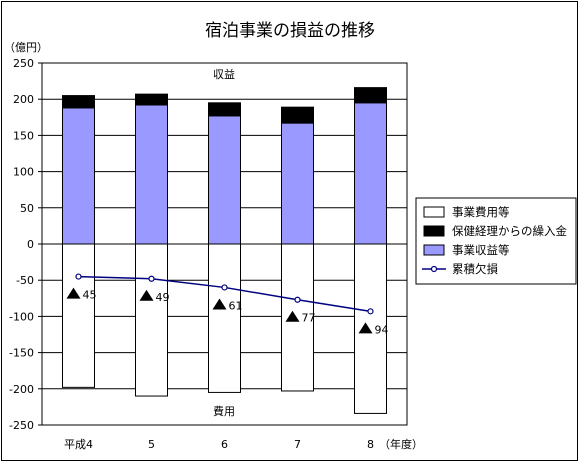 Image resolution: width=581 pixels, height=464 pixels. Describe the element at coordinates (21, 425) in the screenshot. I see `y-tick-label: -250` at that location.